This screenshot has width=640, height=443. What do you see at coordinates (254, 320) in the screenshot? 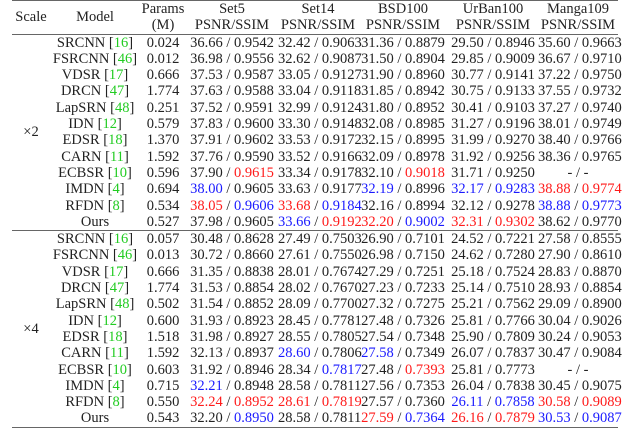
I see `ssim-value: 0.8923` at bounding box center [254, 320].